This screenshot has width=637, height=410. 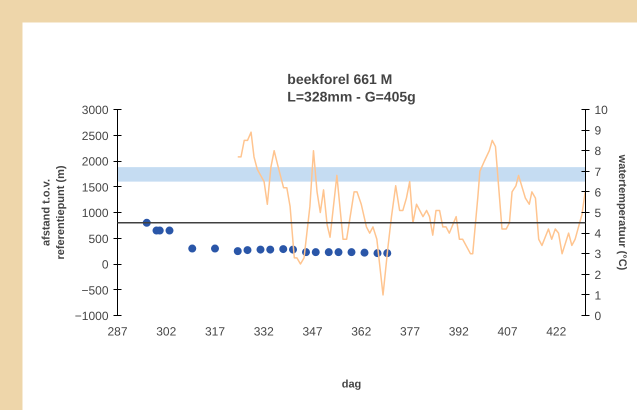 I want to click on y2-tick-label: 0, so click(x=598, y=316).